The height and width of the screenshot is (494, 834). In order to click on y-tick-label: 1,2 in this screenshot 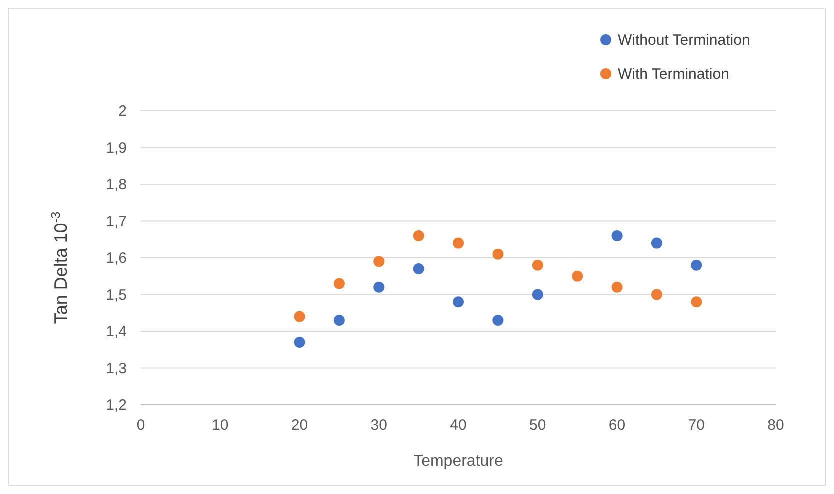, I will do `click(116, 405)`.